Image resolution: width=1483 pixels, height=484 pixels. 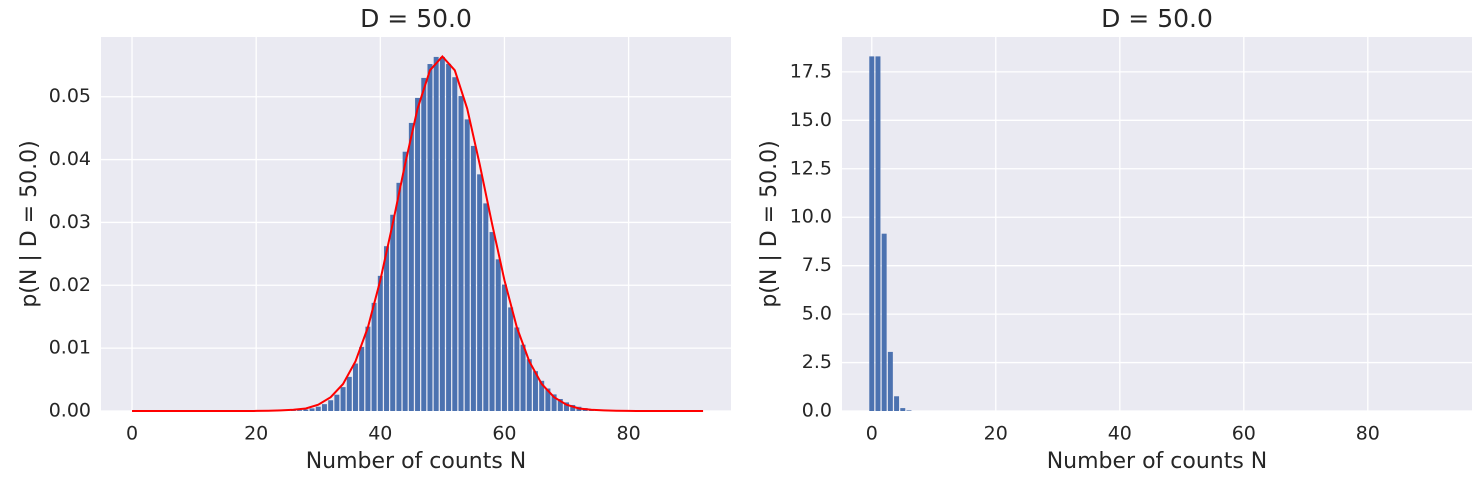 What do you see at coordinates (817, 314) in the screenshot?
I see `y-tick-label: 5.0` at bounding box center [817, 314].